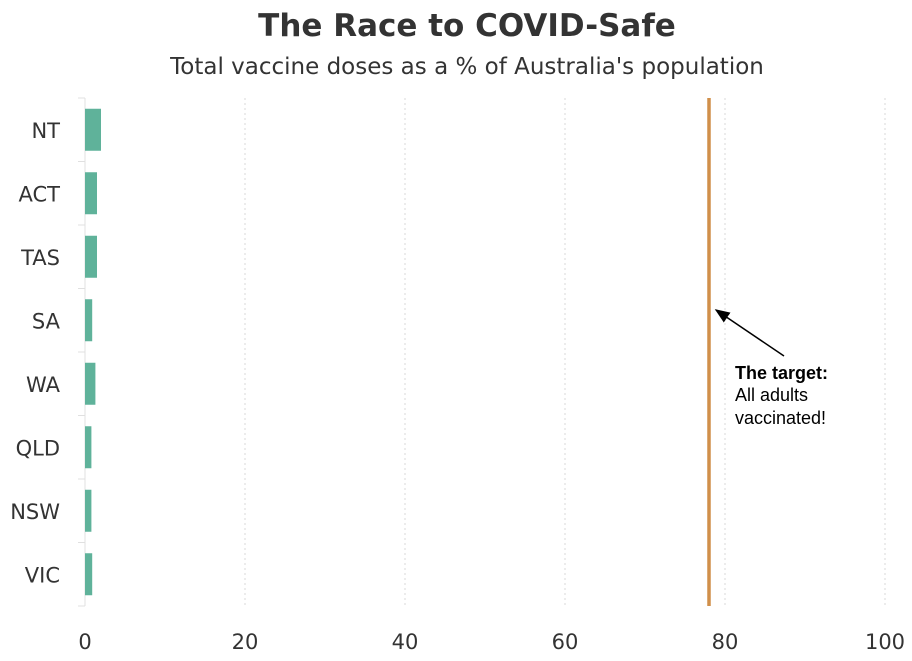  I want to click on x-tick-80: 80, so click(725, 642).